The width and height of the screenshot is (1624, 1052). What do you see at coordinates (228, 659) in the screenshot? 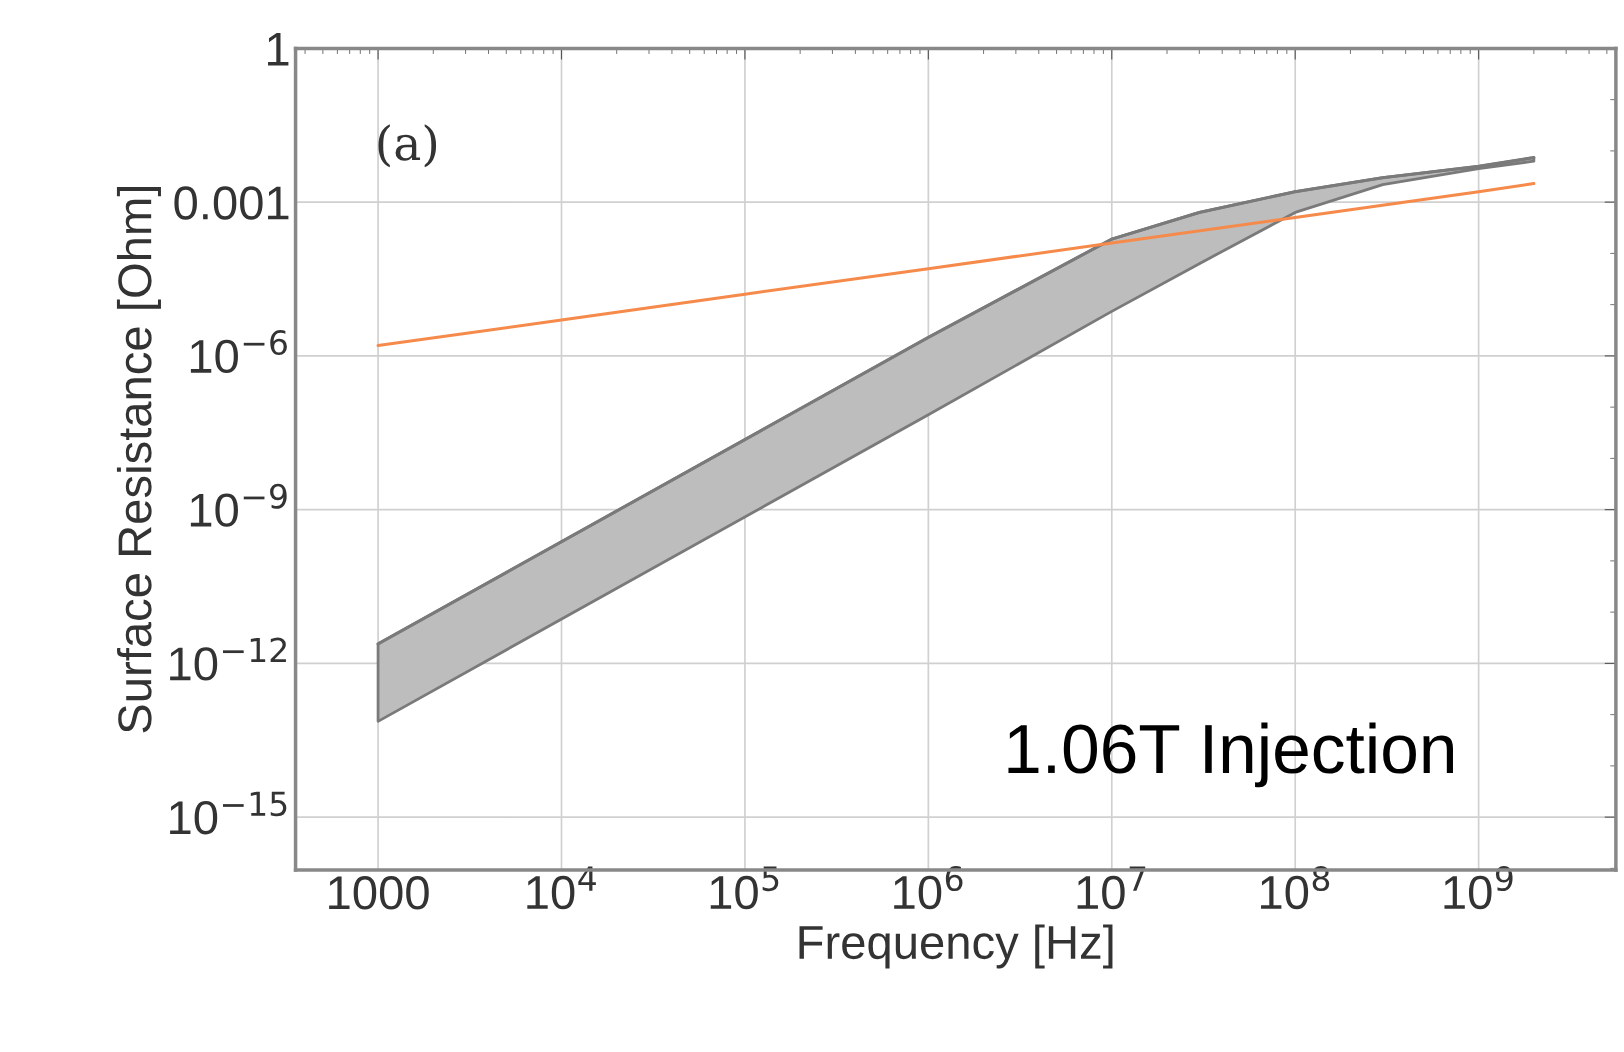
I see `y-tick-label: 10$^{−12}$` at bounding box center [228, 659].